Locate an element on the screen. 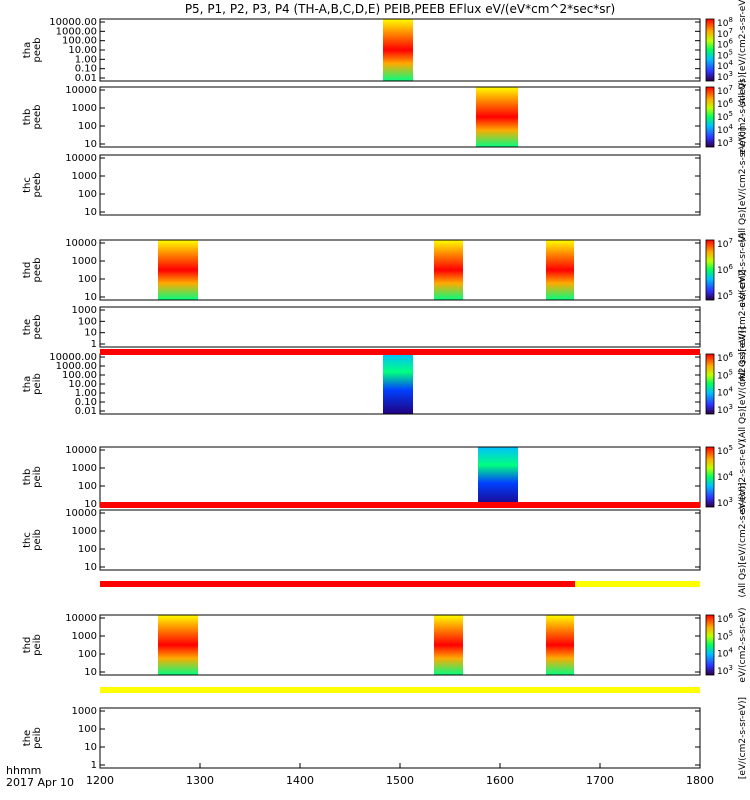  y-axis-label: the is located at coordinates (27, 327).